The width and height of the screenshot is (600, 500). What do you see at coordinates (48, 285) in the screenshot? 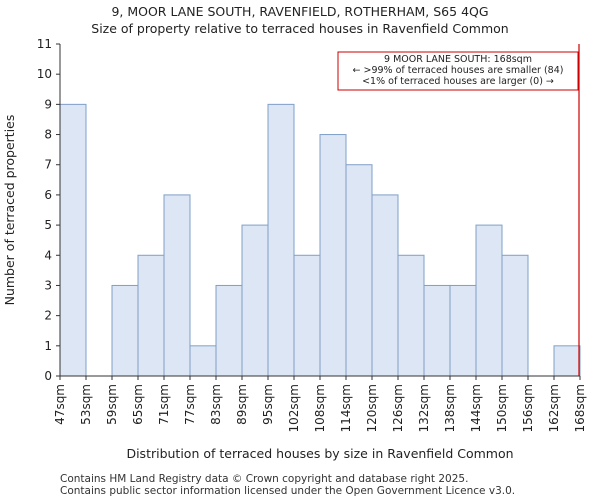
I see `y-tick-label: 3` at bounding box center [48, 285].